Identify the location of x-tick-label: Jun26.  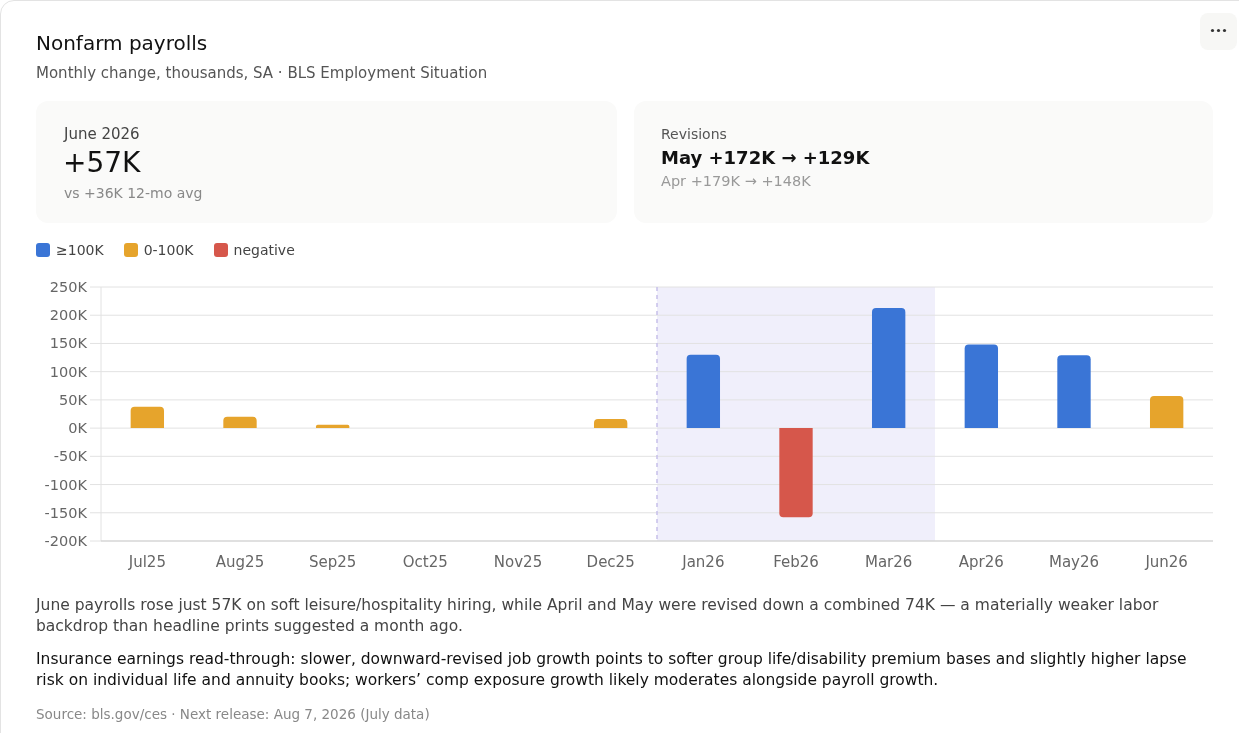
(1166, 562).